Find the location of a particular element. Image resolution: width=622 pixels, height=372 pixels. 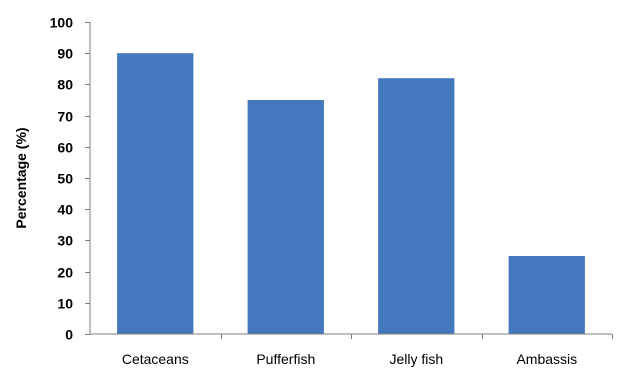

y-tick-label: 90 is located at coordinates (65, 54).